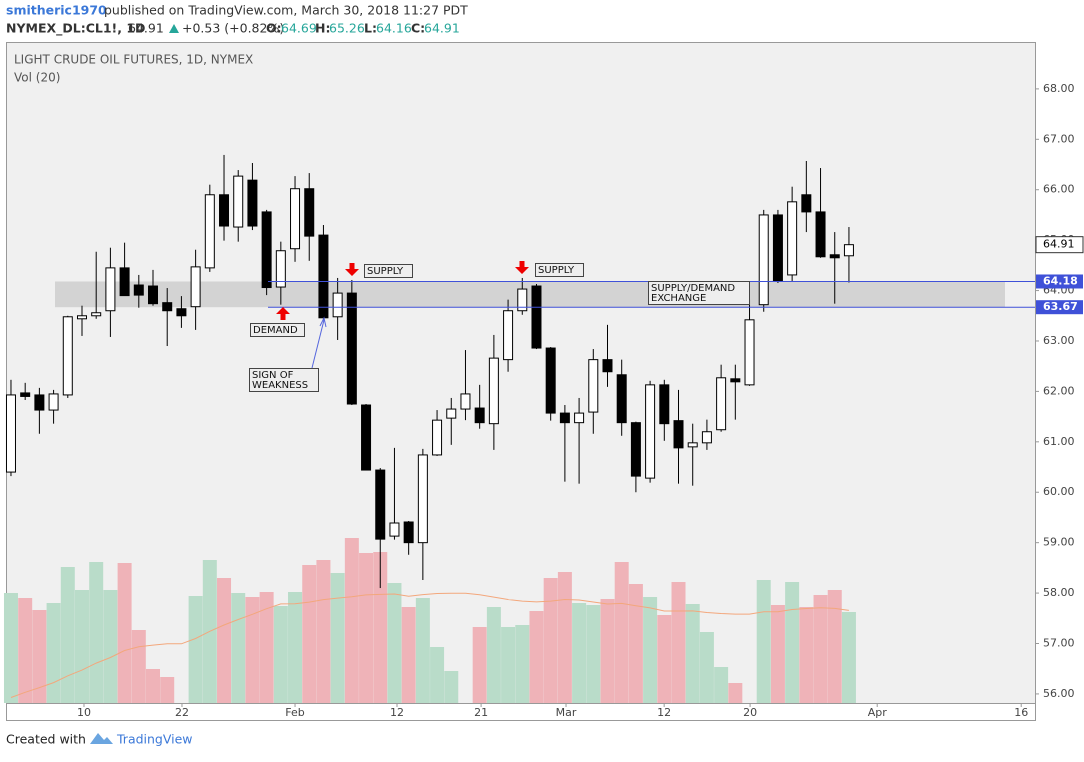  I want to click on pointer-arrow, so click(319, 342).